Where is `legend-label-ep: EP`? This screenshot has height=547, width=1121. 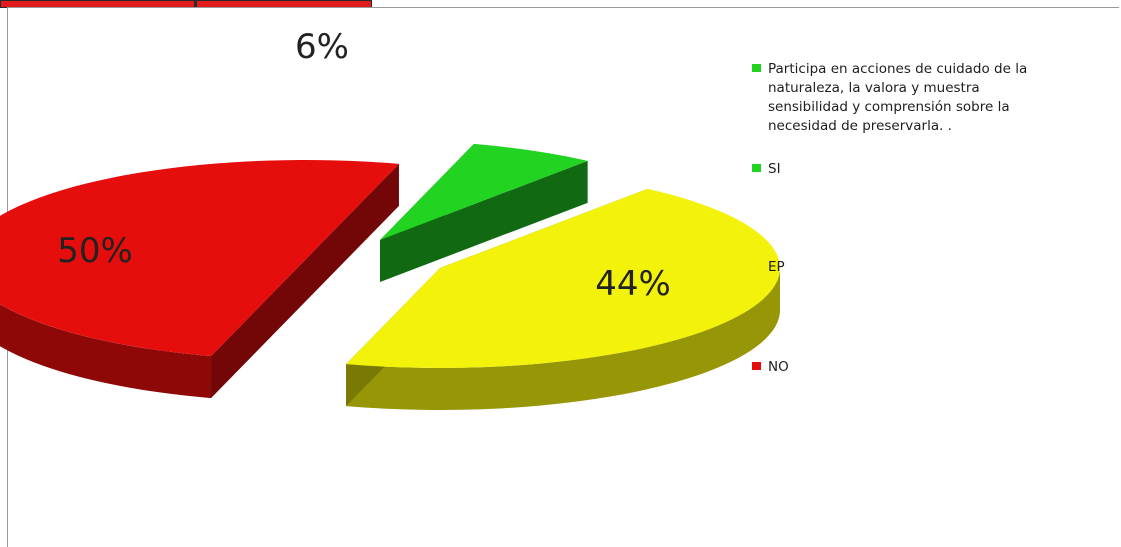
legend-label-ep: EP is located at coordinates (776, 267).